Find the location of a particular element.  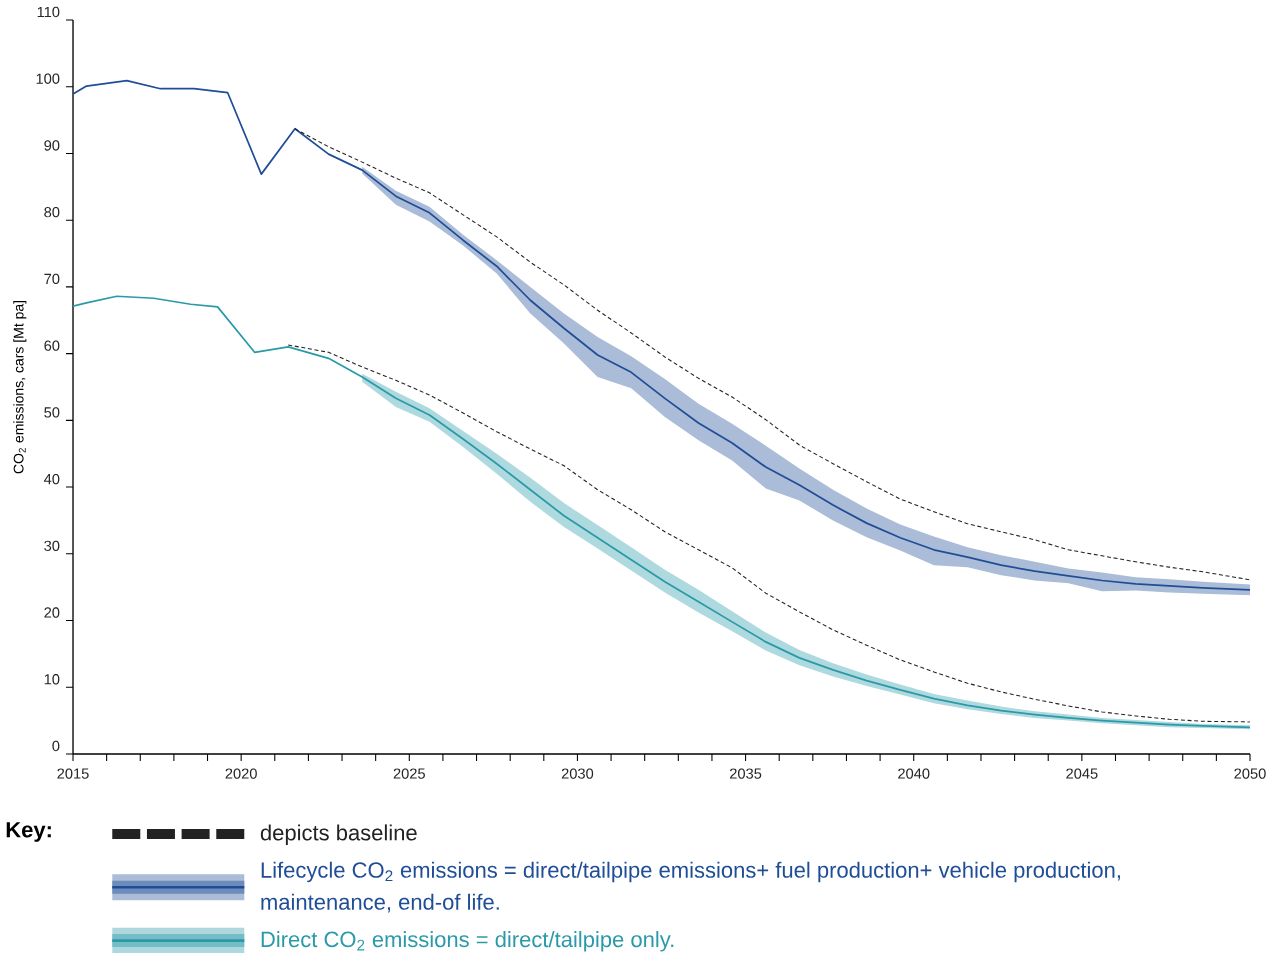

y-tick-label: 70 is located at coordinates (52, 279).